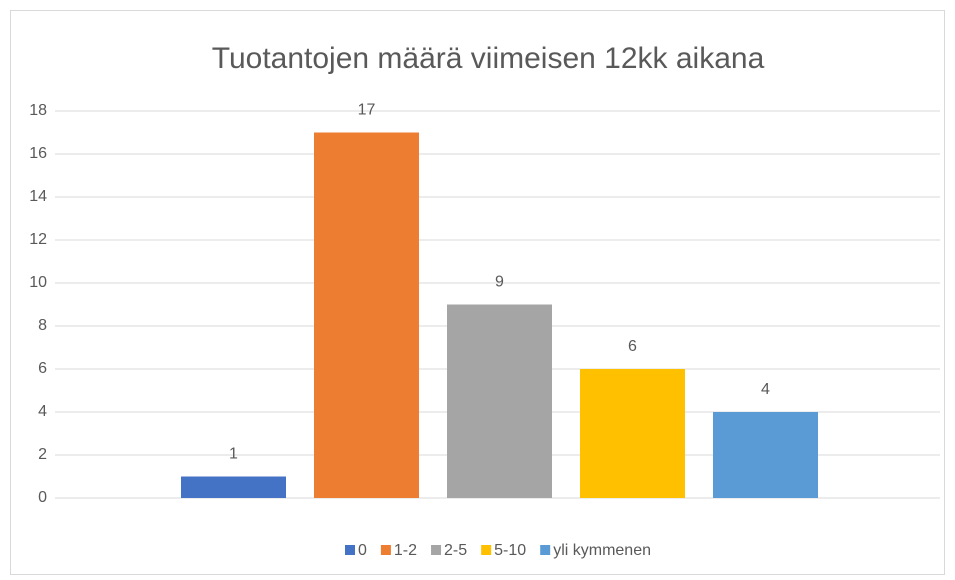 The image size is (955, 580). Describe the element at coordinates (38, 153) in the screenshot. I see `y-tick-label: 16` at that location.